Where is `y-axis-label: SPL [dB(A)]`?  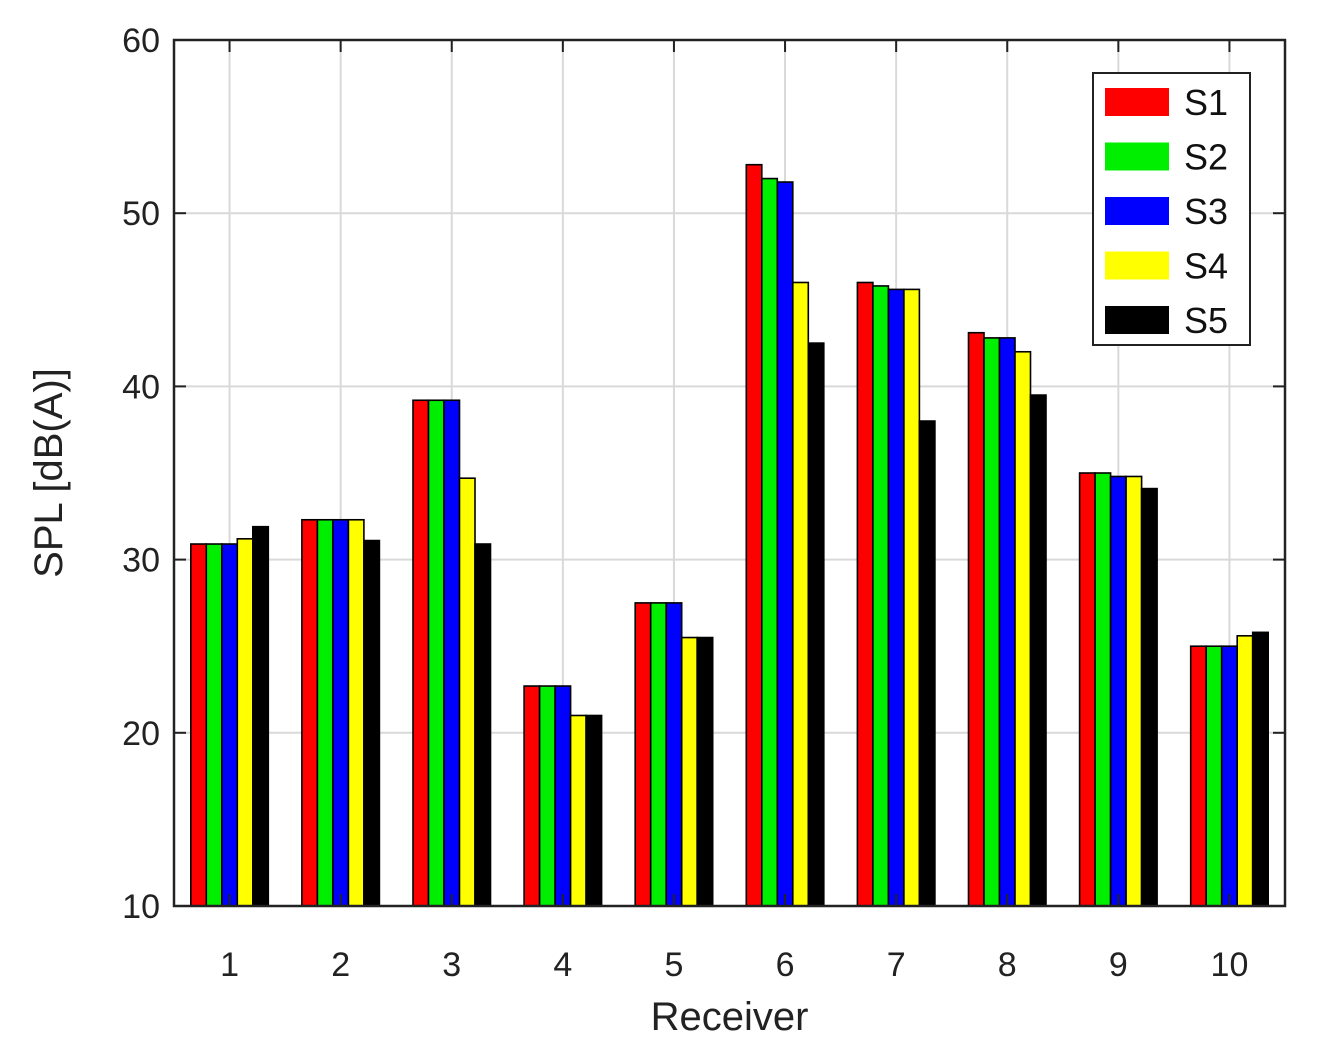
y-axis-label: SPL [dB(A)] is located at coordinates (49, 473).